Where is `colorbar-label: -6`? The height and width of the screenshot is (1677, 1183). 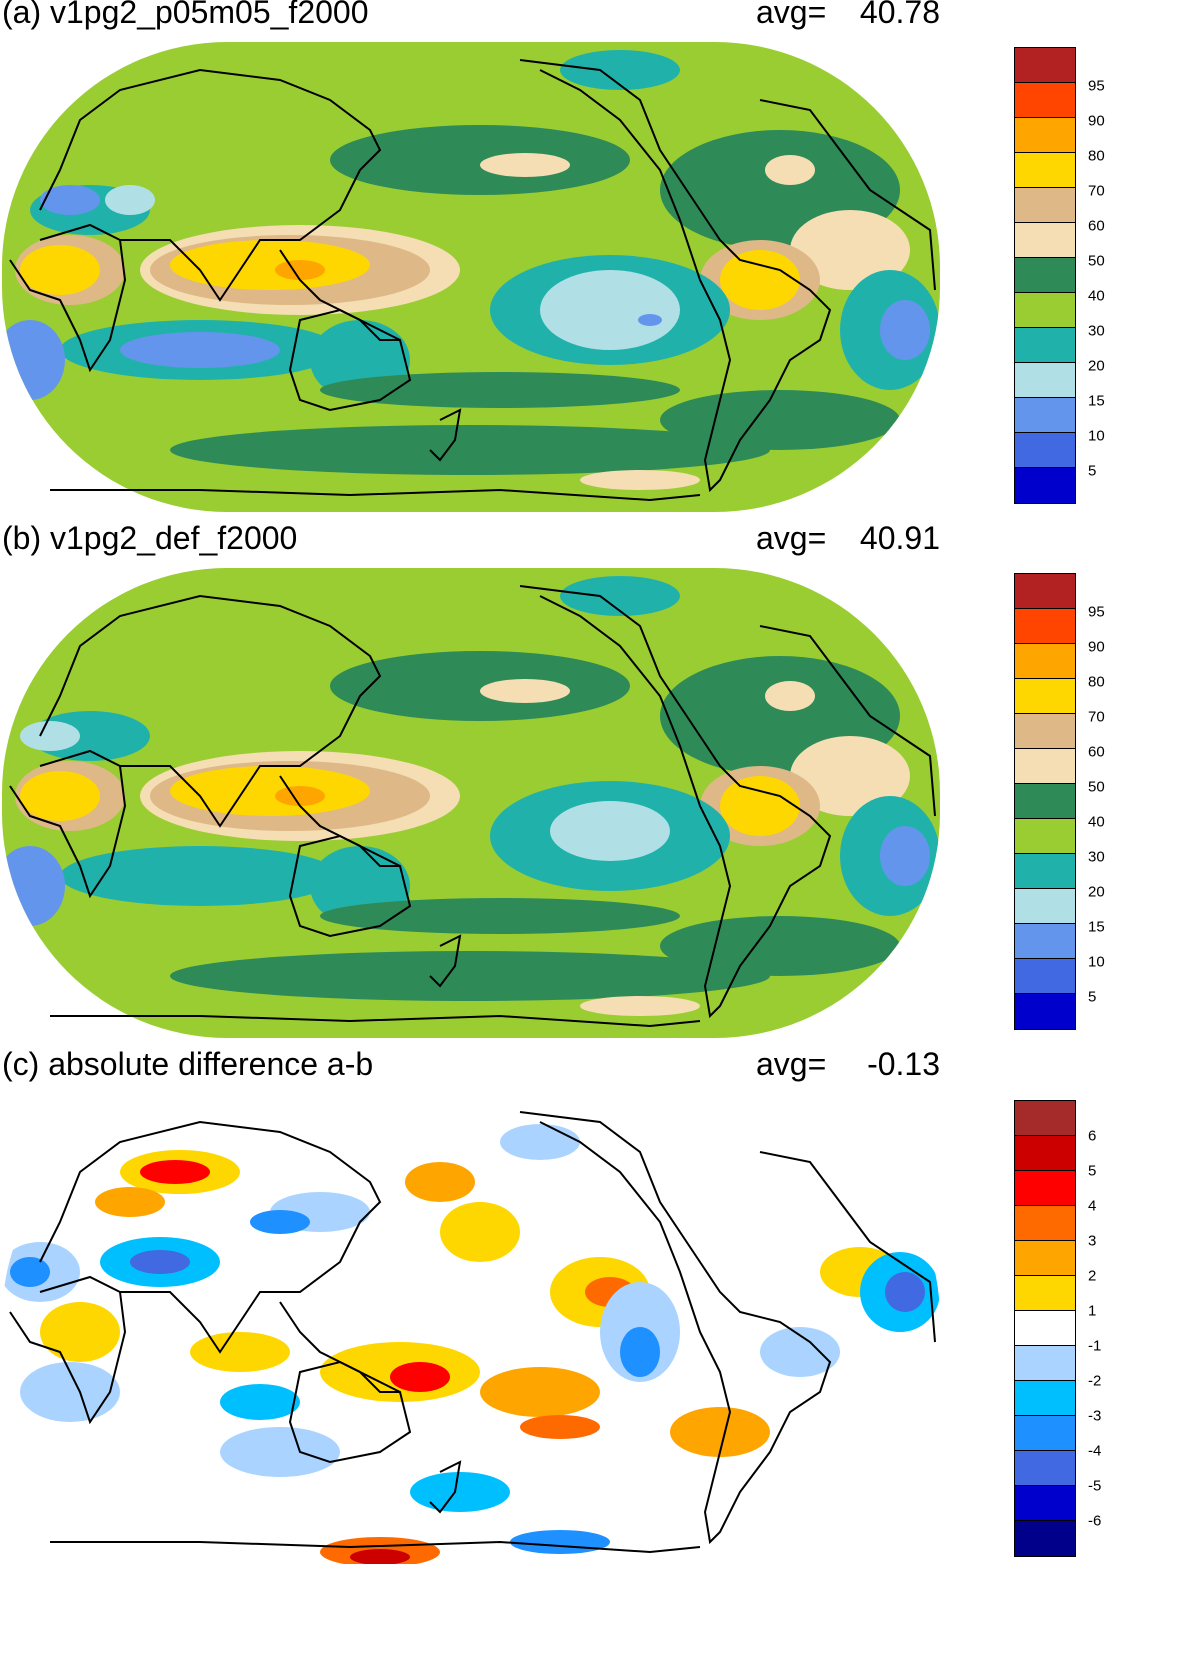 colorbar-label: -6 is located at coordinates (1095, 1521).